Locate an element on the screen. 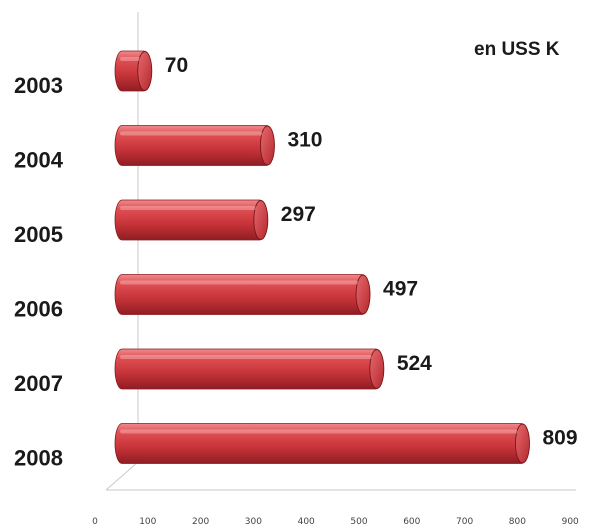 This screenshot has width=610, height=530. bar-cap-2005 is located at coordinates (261, 220).